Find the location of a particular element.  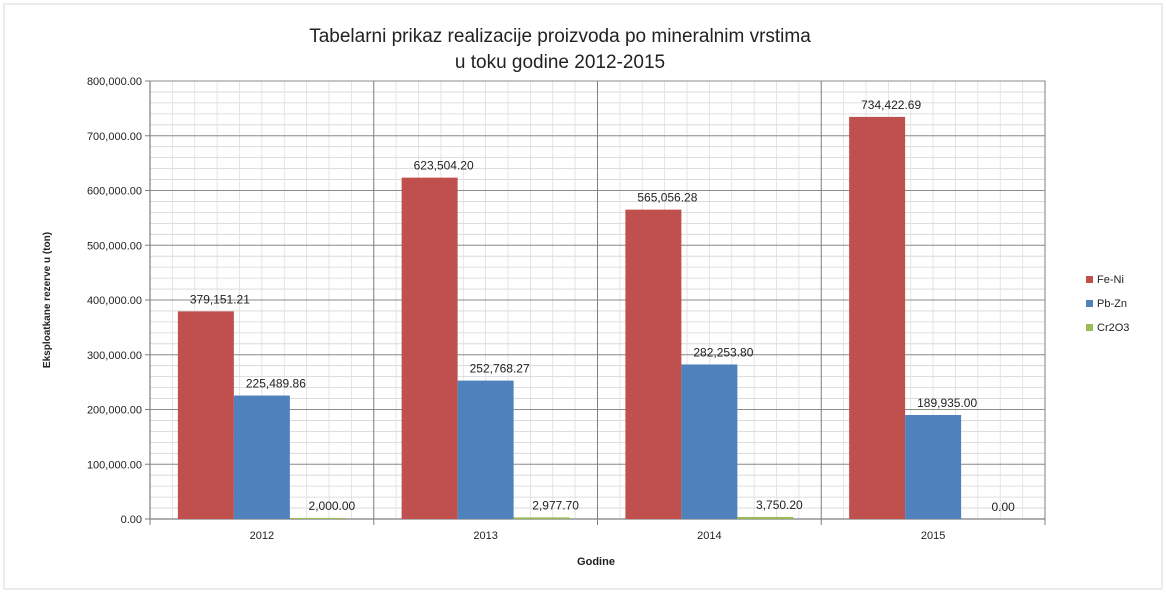

y-tick-label: 600,000.00 is located at coordinates (114, 192).